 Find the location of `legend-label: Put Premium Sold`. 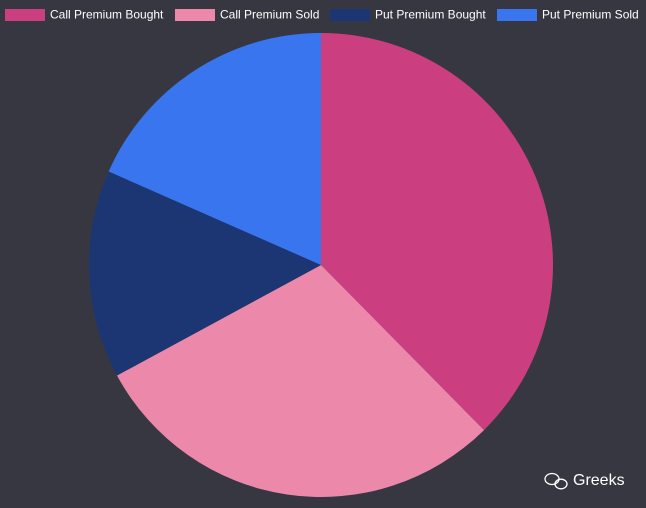

legend-label: Put Premium Sold is located at coordinates (590, 15).